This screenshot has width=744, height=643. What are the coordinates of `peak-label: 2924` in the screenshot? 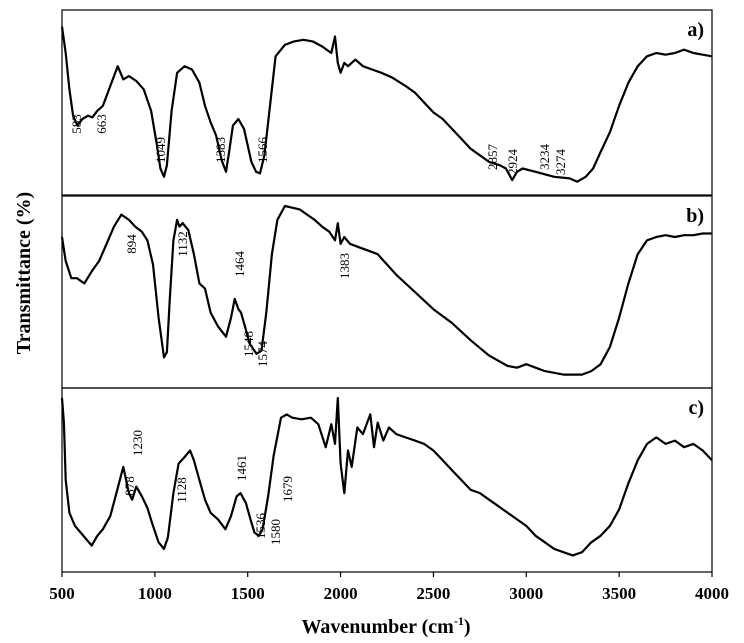 It's located at (512, 162).